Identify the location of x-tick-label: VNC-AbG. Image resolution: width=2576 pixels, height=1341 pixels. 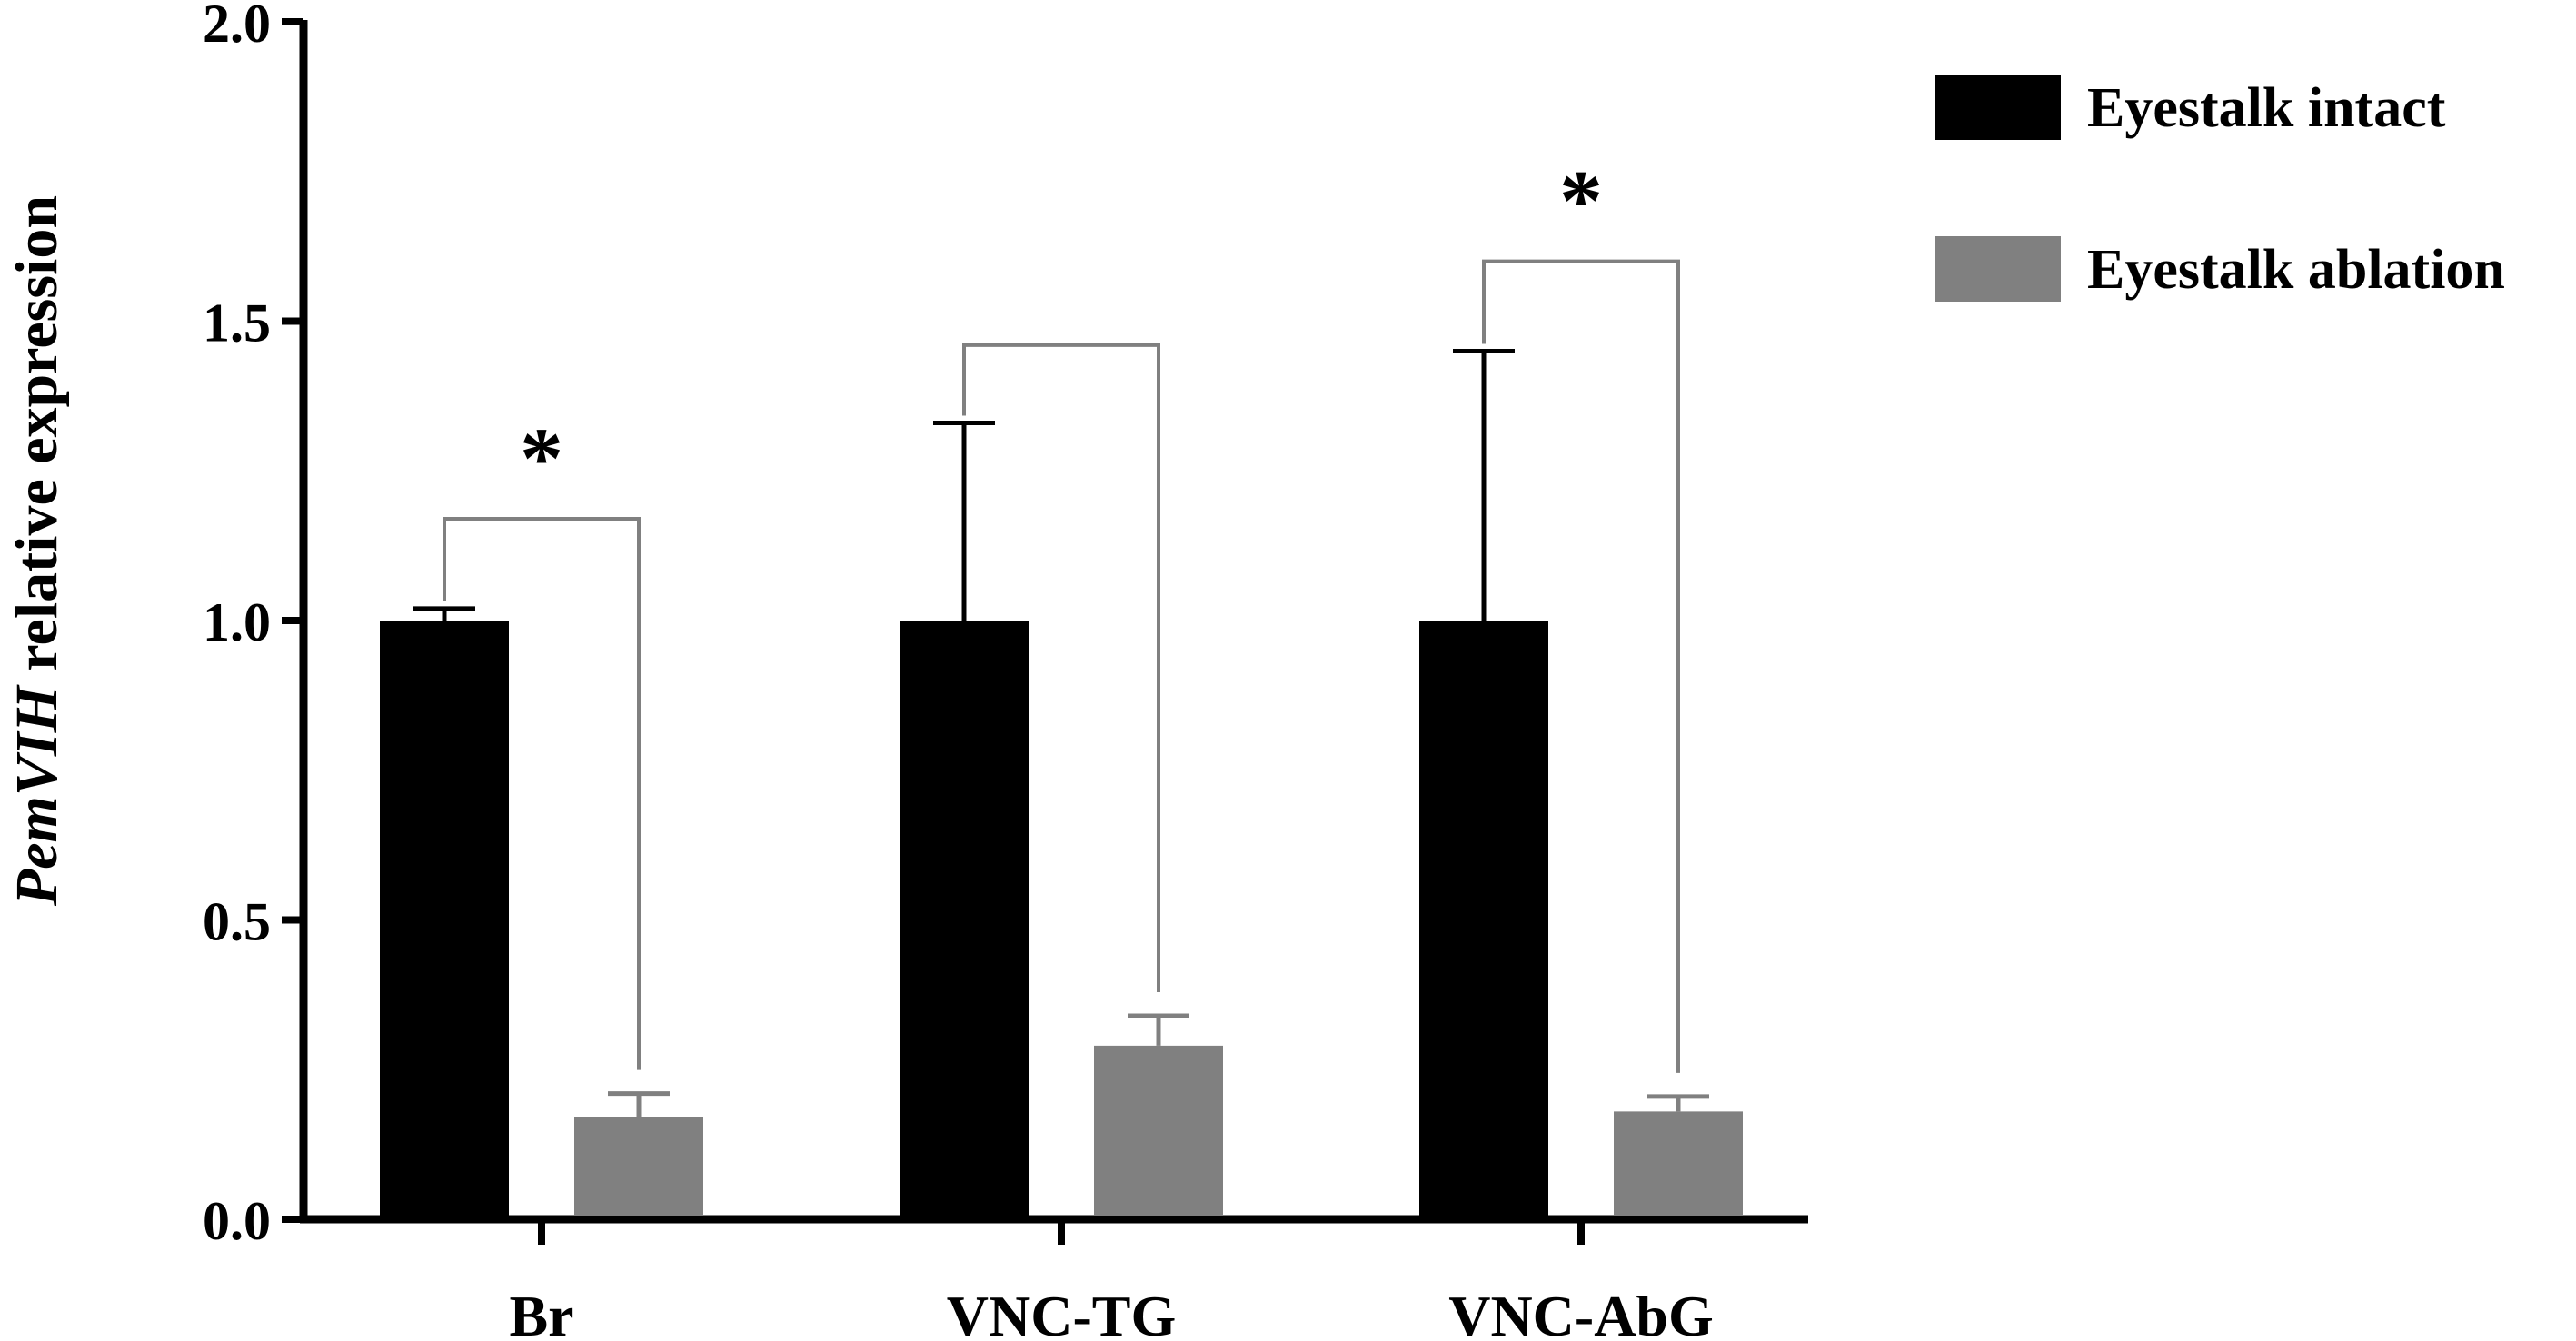
(1581, 1310).